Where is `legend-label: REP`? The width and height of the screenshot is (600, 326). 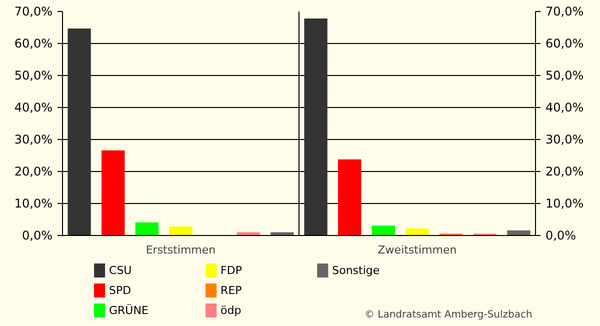
legend-label: REP is located at coordinates (231, 290).